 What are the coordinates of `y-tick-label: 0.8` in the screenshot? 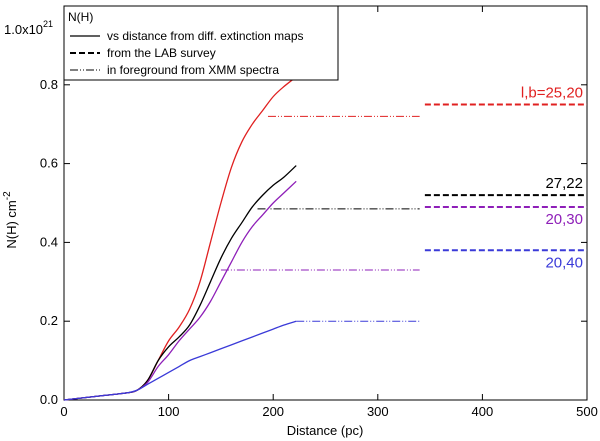 It's located at (49, 84).